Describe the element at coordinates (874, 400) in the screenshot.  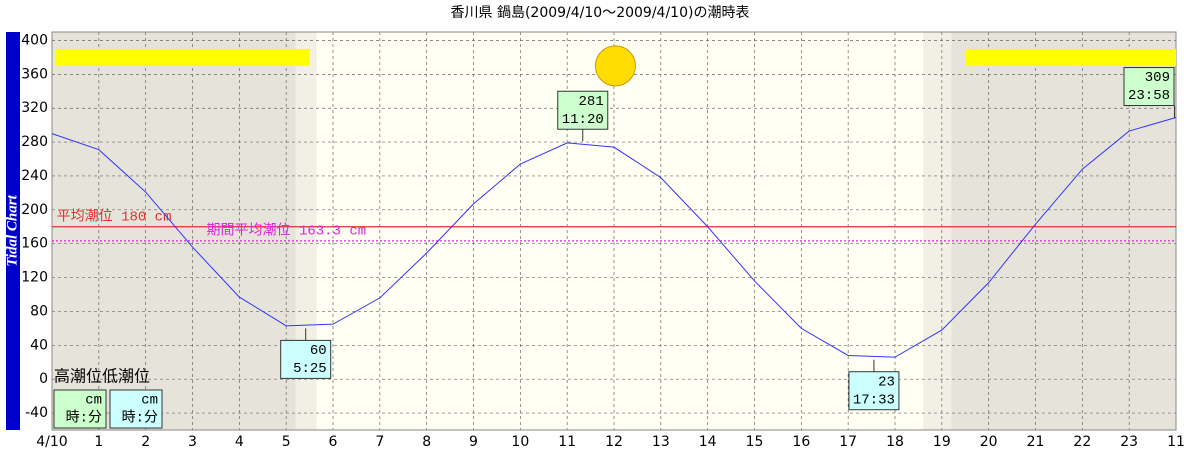
I see `tide-time: 17:33` at that location.